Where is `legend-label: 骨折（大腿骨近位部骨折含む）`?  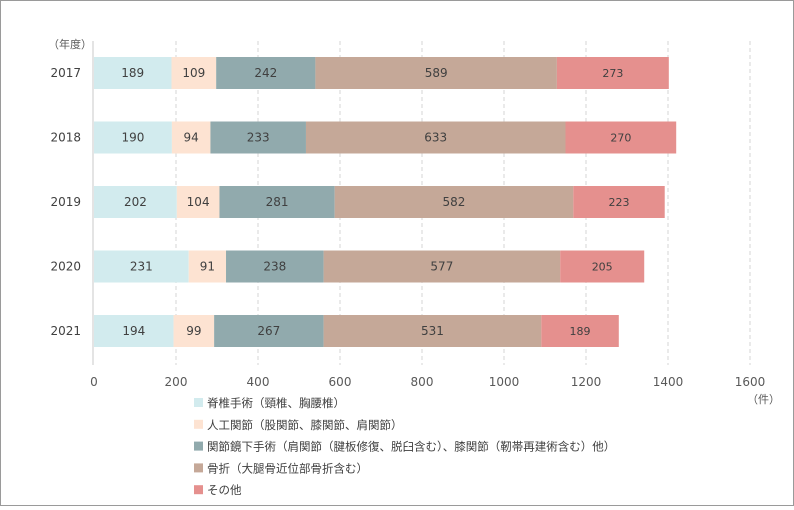 legend-label: 骨折（大腿骨近位部骨折含む） is located at coordinates (287, 468).